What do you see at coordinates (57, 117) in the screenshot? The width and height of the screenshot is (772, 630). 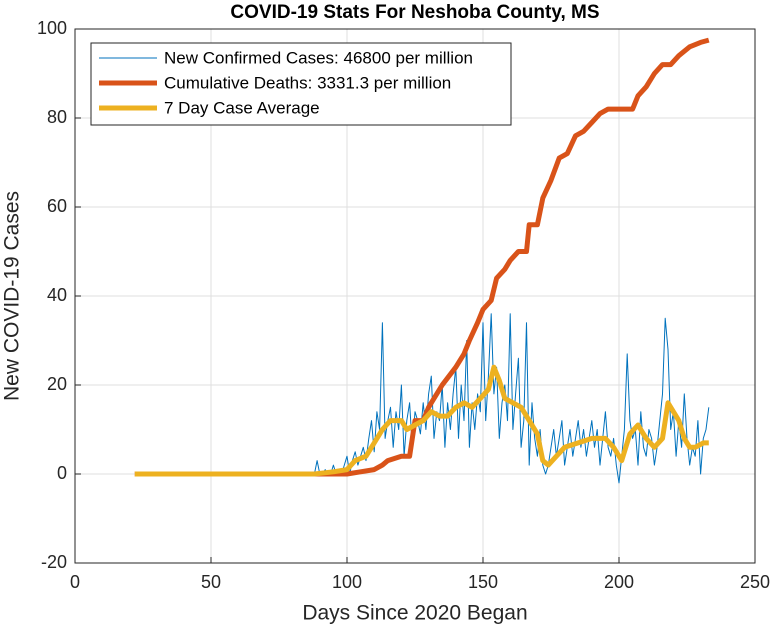 I see `y-tick-label: 80` at bounding box center [57, 117].